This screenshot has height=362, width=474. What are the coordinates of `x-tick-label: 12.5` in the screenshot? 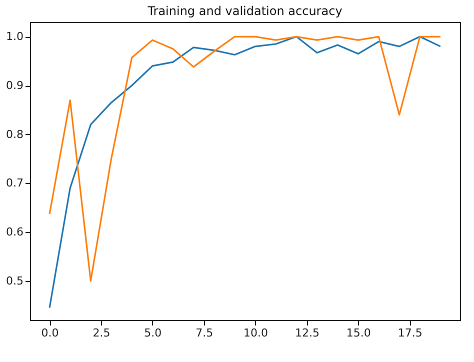 It's located at (307, 333).